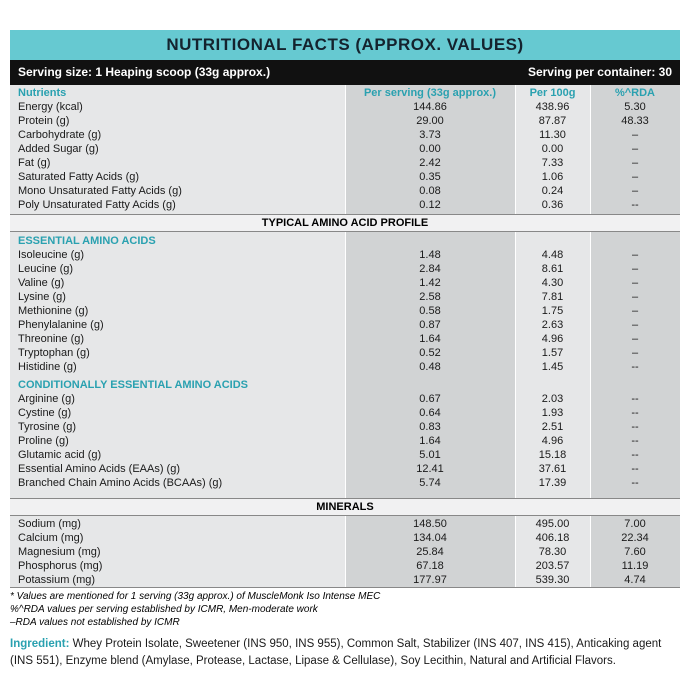 This screenshot has height=700, width=690. Describe the element at coordinates (47, 427) in the screenshot. I see `table-cell: Tyrosine (g)` at that location.